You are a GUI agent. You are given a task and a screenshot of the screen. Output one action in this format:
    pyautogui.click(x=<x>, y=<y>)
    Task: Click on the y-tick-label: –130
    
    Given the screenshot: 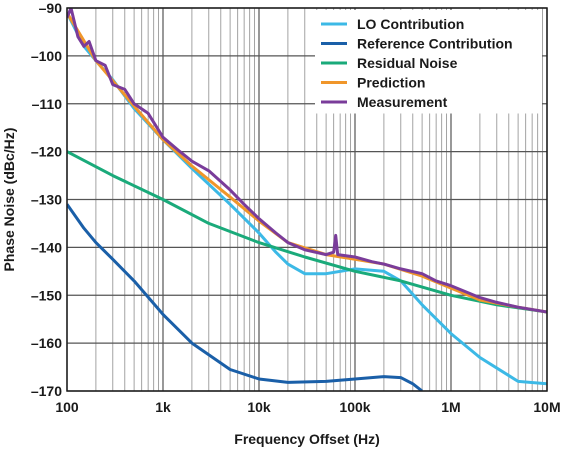 What is the action you would take?
    pyautogui.click(x=46, y=200)
    